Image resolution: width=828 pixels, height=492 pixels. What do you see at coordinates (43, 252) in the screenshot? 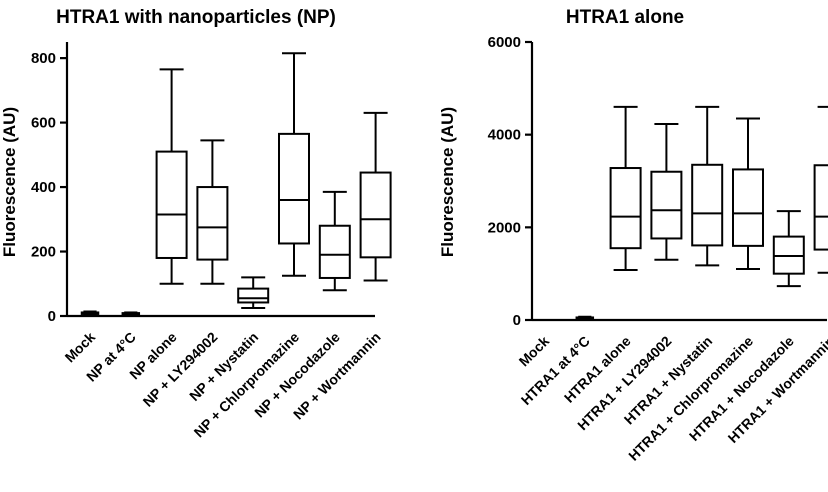
I see `y-tick-label: 200` at bounding box center [43, 252].